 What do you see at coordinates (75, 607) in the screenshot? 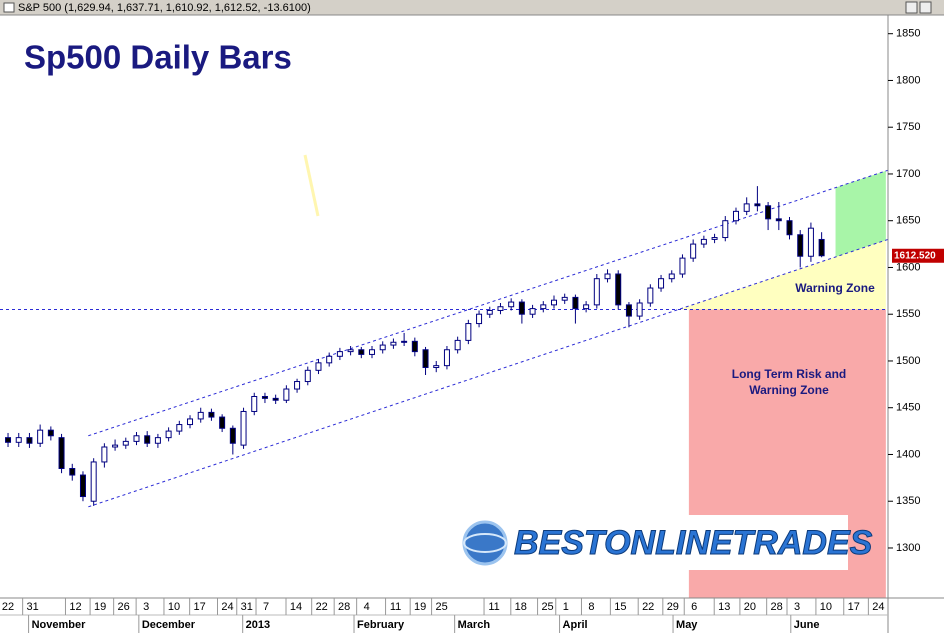
I see `x-tick-label: 12` at bounding box center [75, 607].